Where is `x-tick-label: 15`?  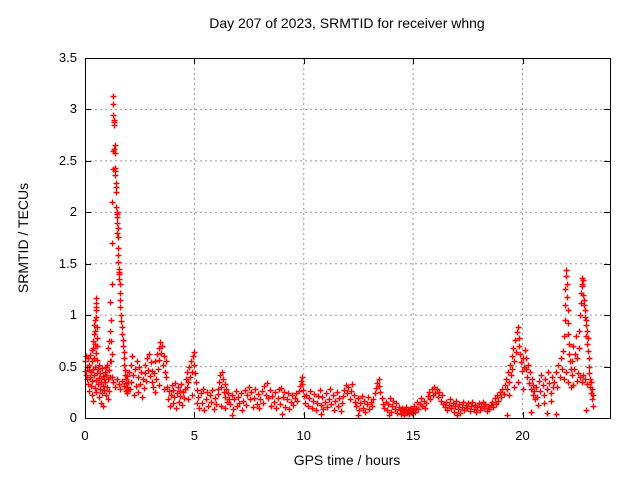 x-tick-label: 15 is located at coordinates (413, 435).